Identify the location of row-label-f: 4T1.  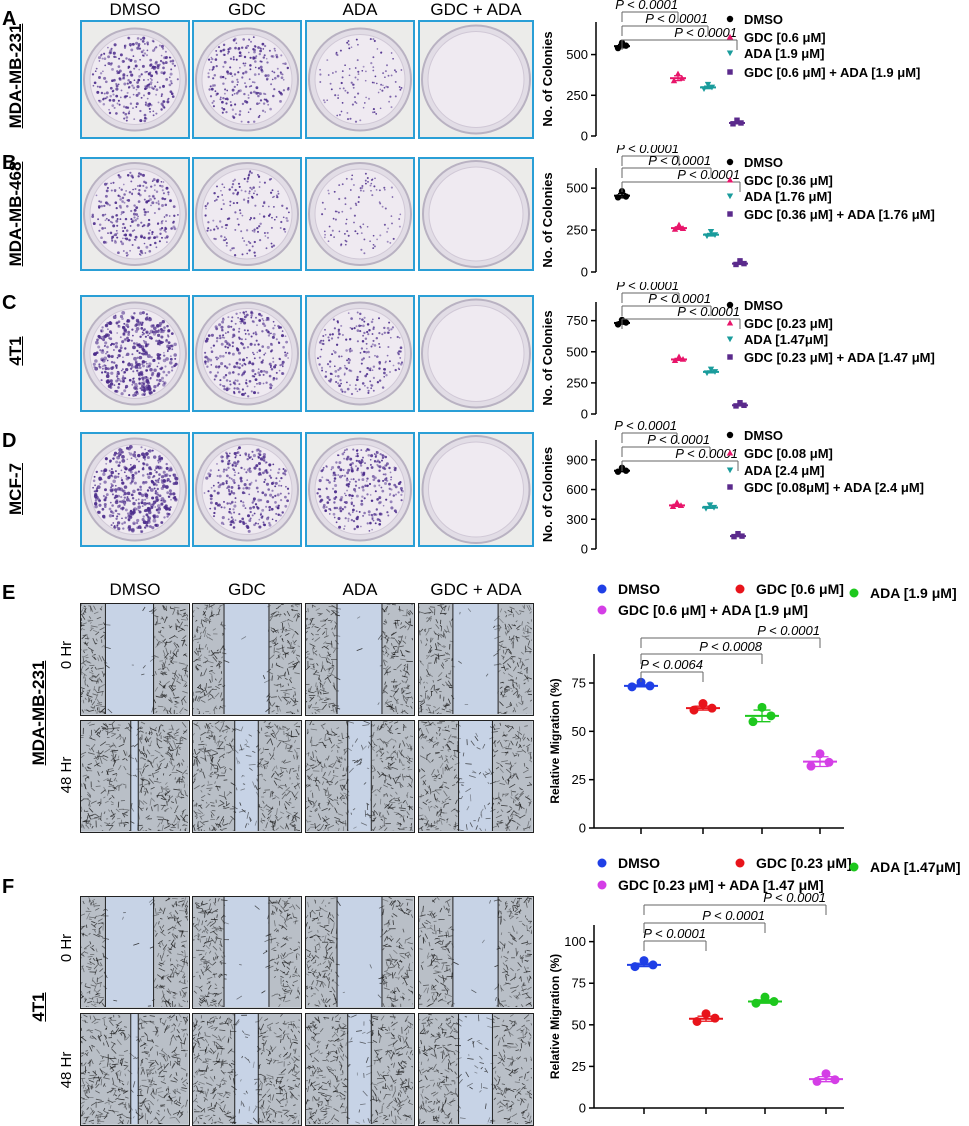
(40, 1007).